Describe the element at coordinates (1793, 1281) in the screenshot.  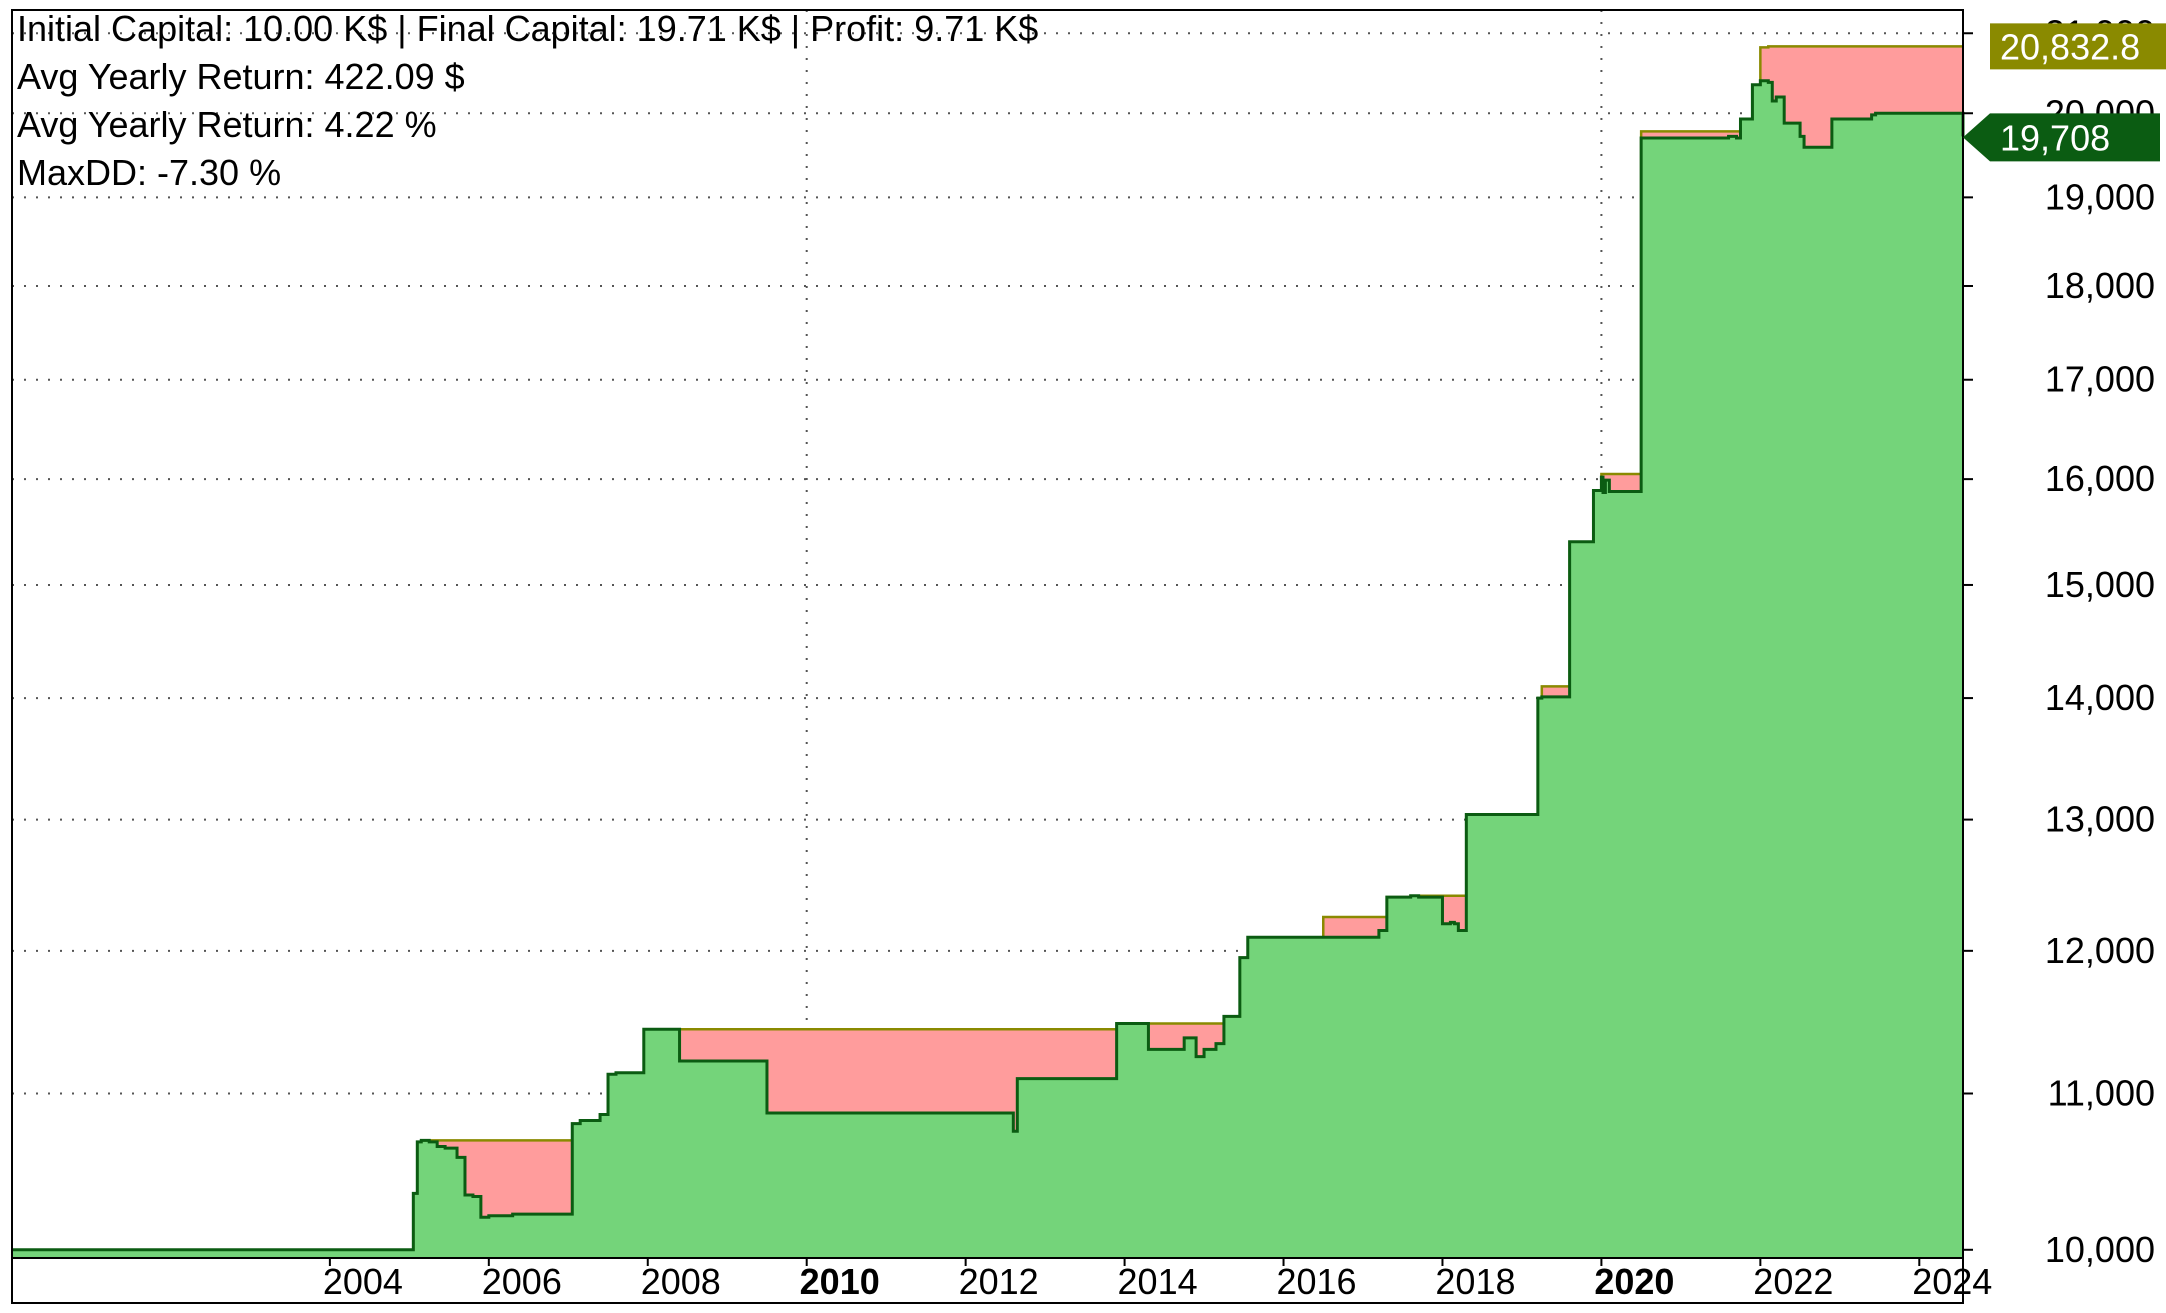
I see `x-tick-label: 2022` at that location.